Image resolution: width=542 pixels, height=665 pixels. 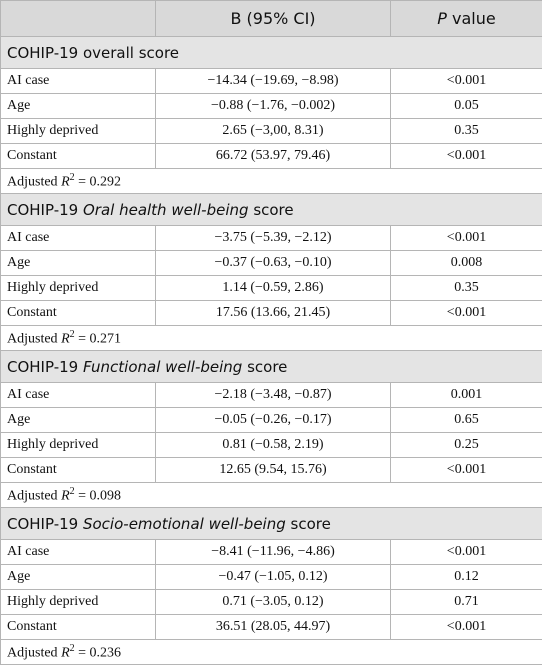 I want to click on cell: 66.72 (53.97, 79.46), so click(x=273, y=156).